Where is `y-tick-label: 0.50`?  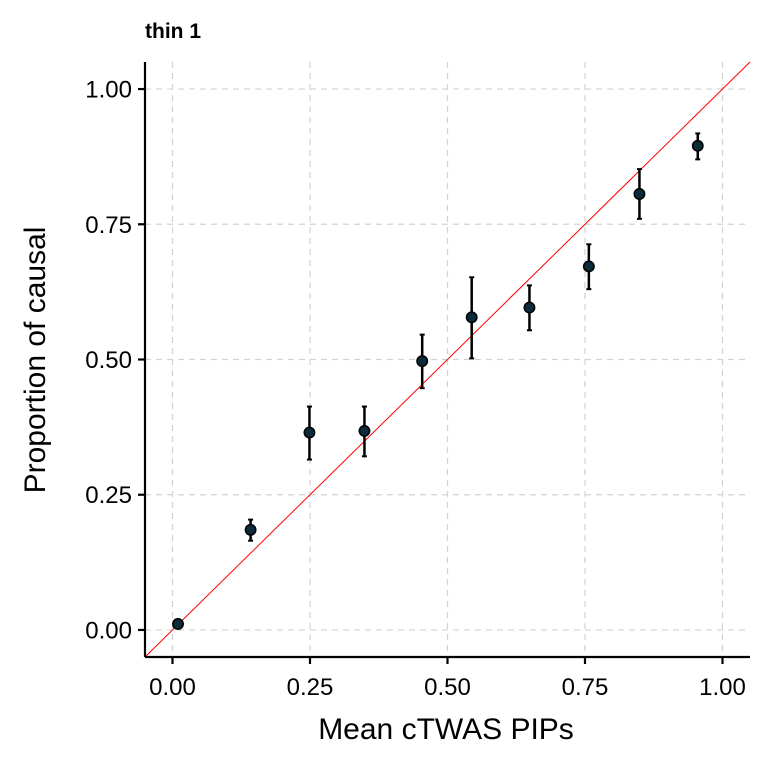 y-tick-label: 0.50 is located at coordinates (108, 360).